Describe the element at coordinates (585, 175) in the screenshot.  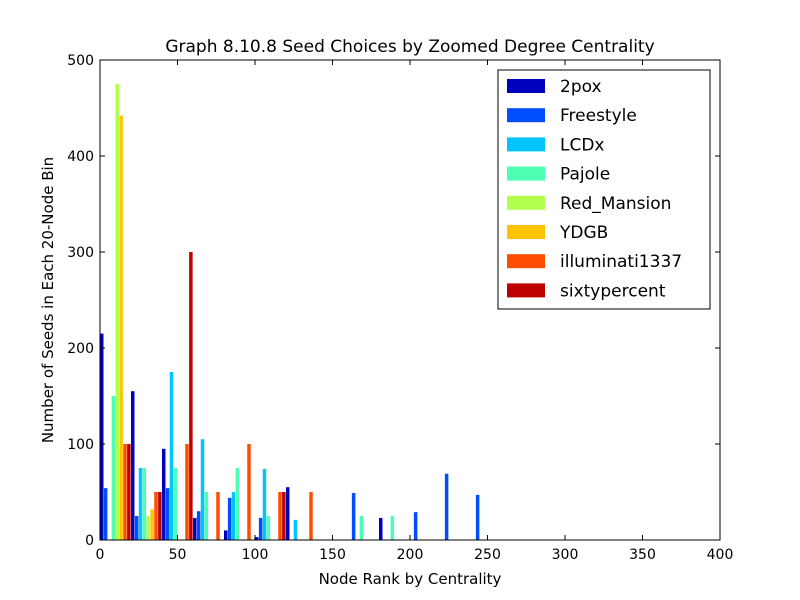
I see `legend-label: Pajole` at that location.